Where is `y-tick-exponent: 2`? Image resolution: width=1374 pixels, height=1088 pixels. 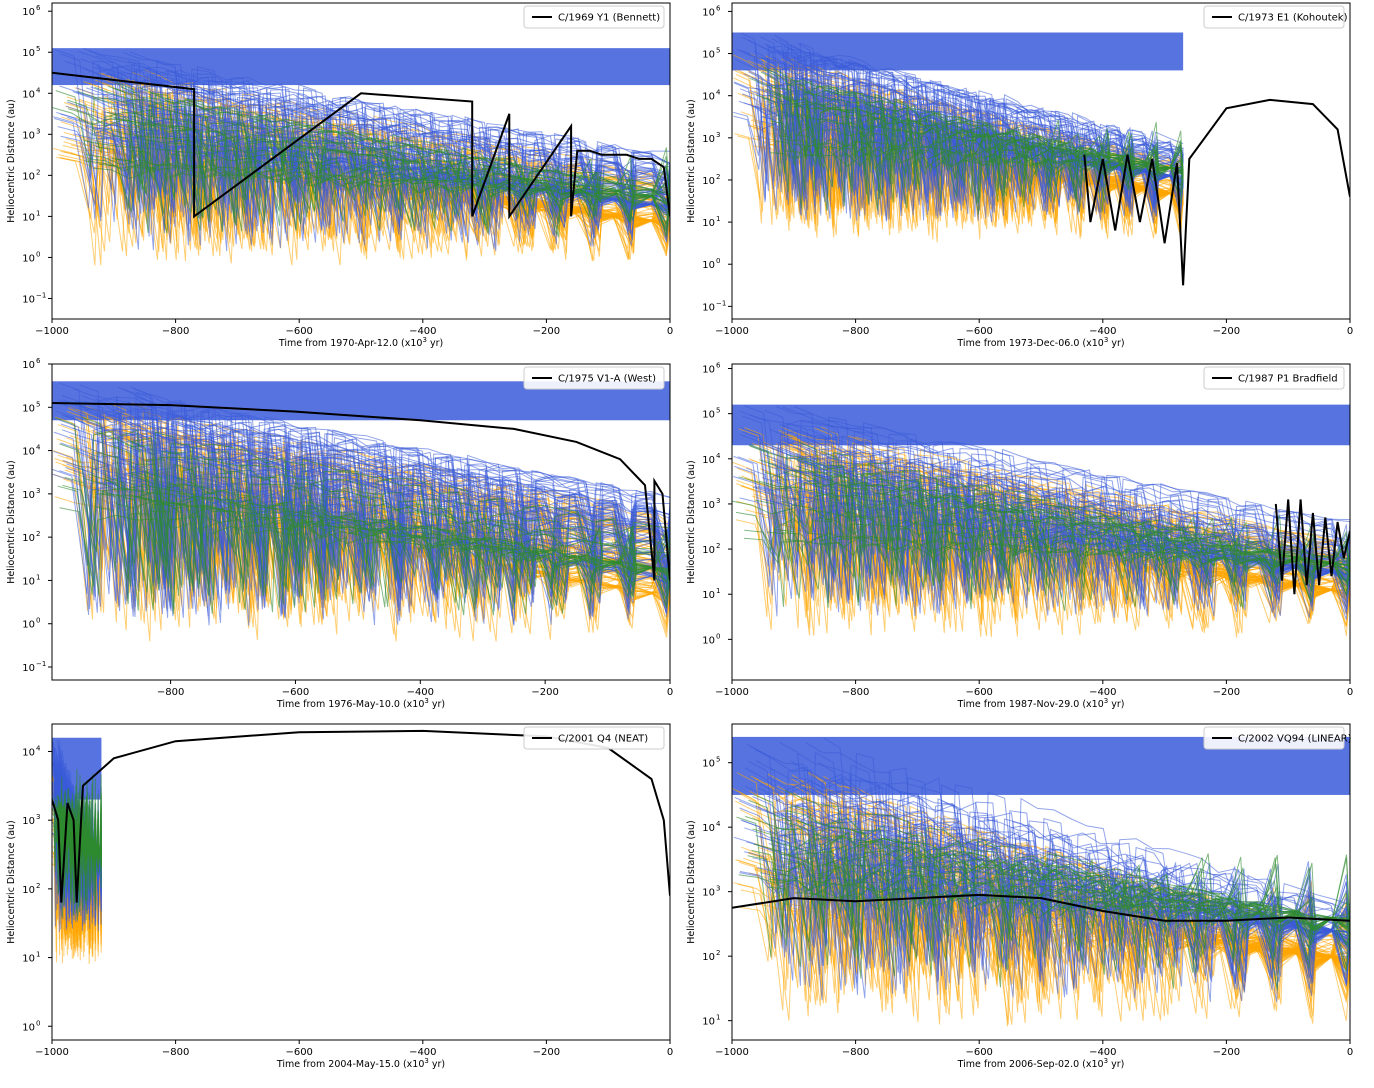
y-tick-exponent: 2 is located at coordinates (38, 534).